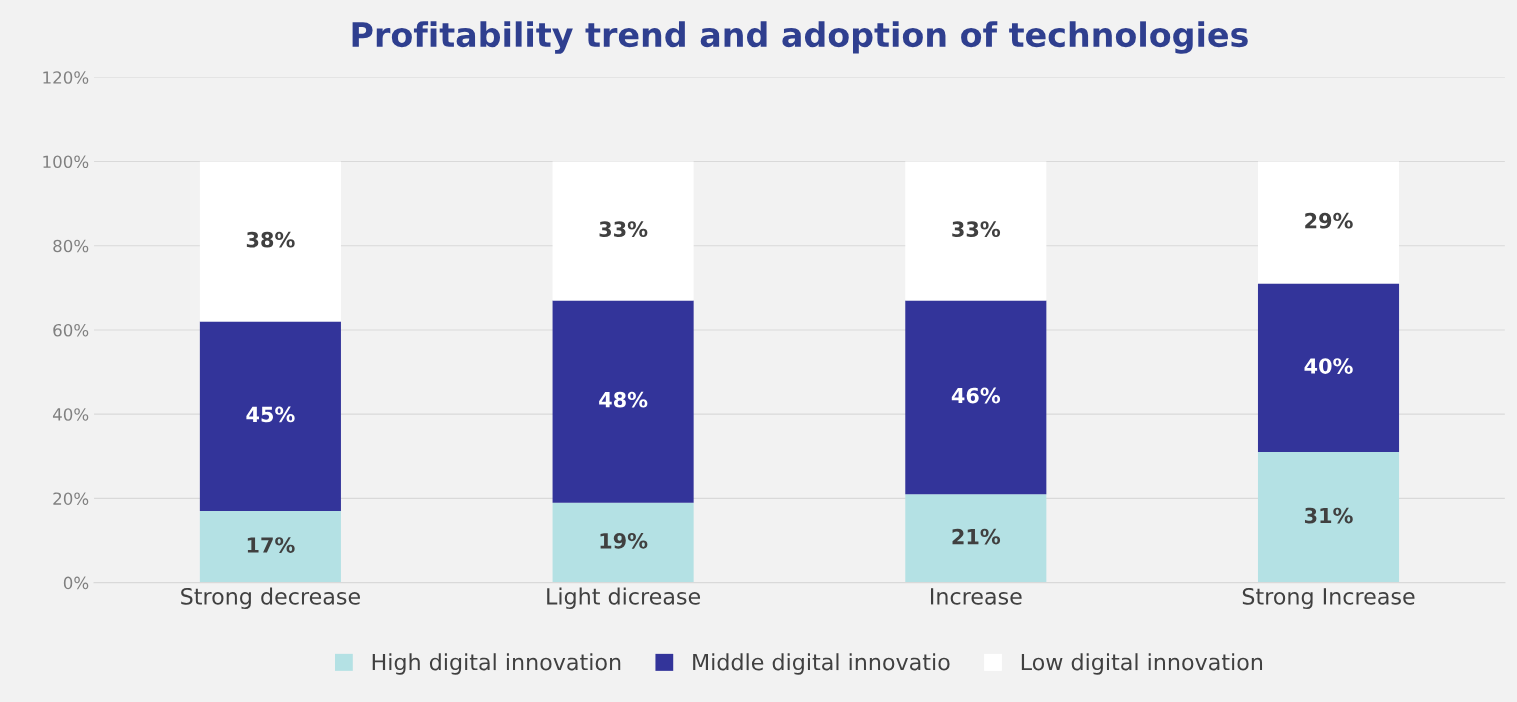 The image size is (1517, 702). What do you see at coordinates (1142, 664) in the screenshot?
I see `legend-label: Low digital innovation` at bounding box center [1142, 664].